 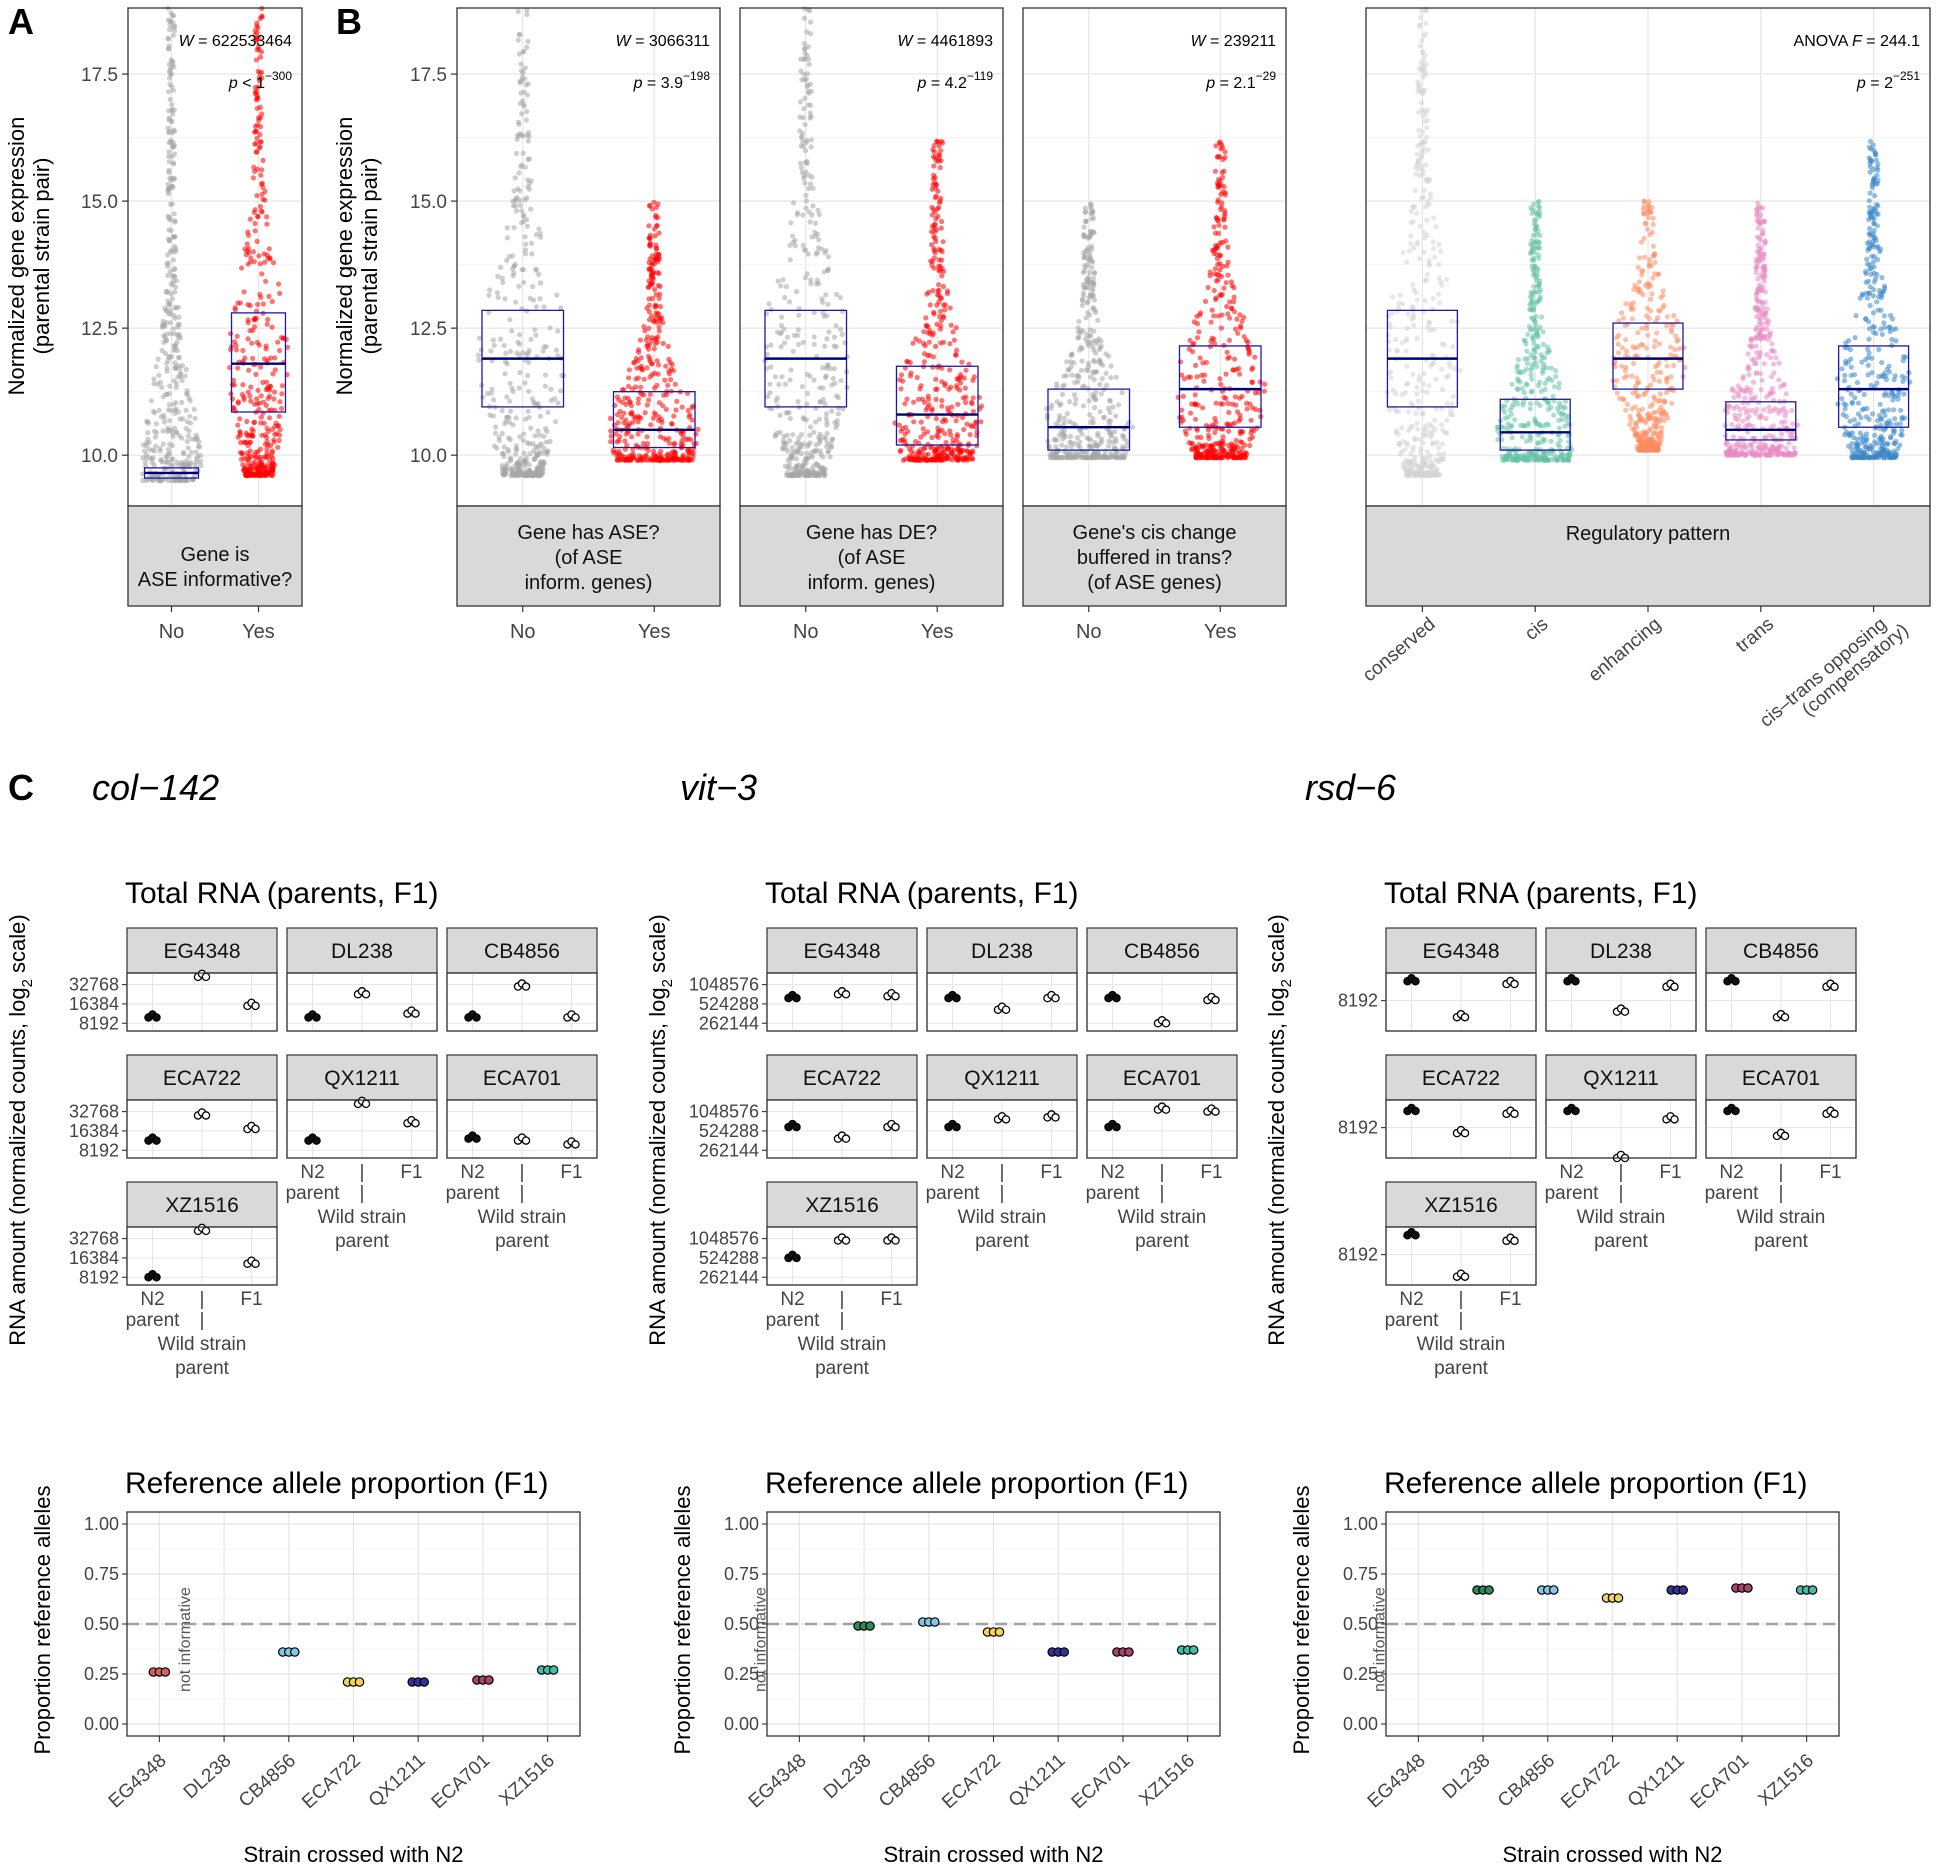 I want to click on y-tick-label: 17.5, so click(x=428, y=75).